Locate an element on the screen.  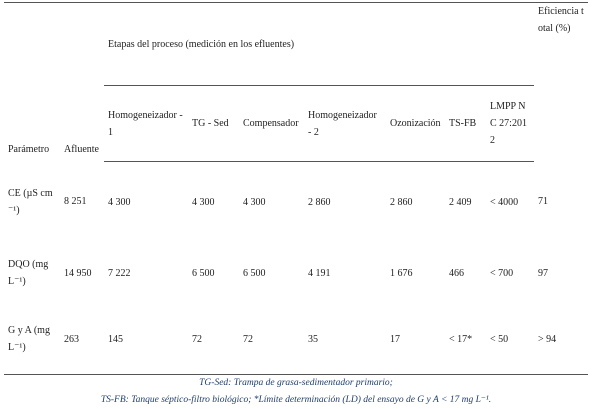
table-cell: 263 is located at coordinates (82, 339).